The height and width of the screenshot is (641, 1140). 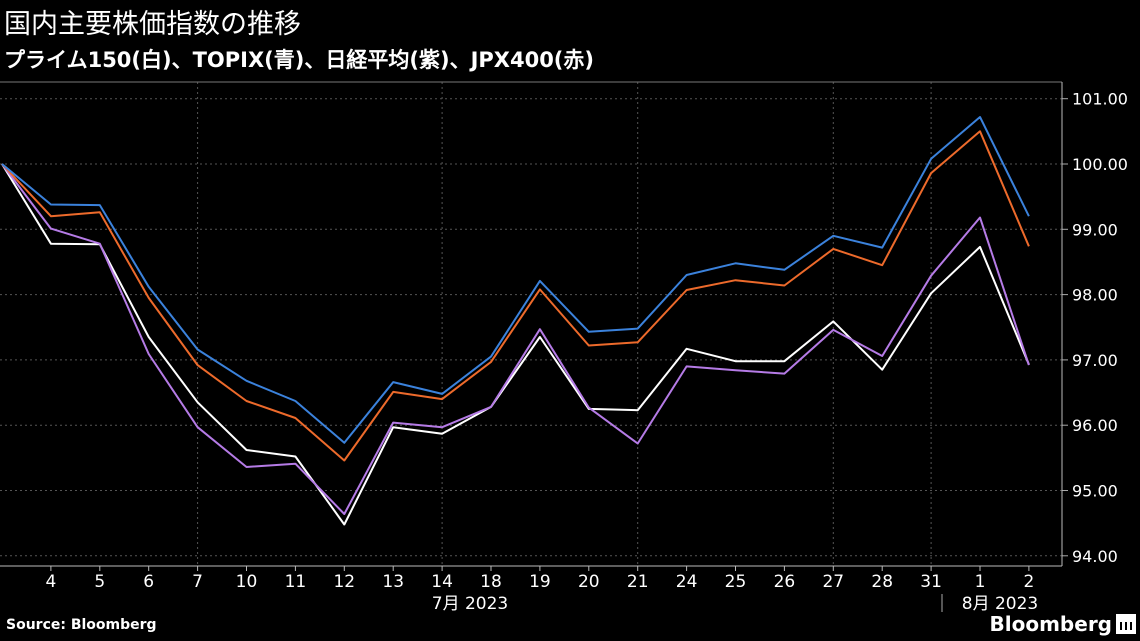 What do you see at coordinates (442, 582) in the screenshot?
I see `x-tick-label: 14` at bounding box center [442, 582].